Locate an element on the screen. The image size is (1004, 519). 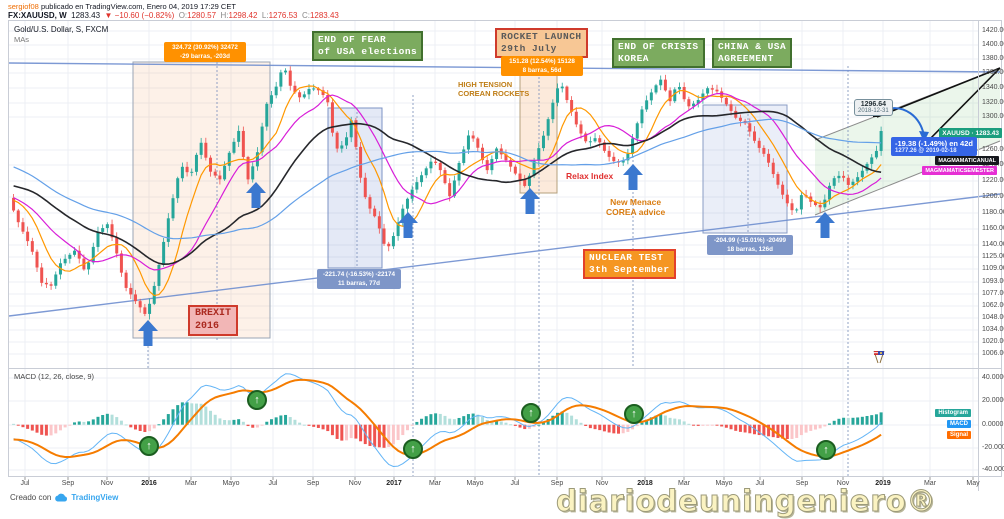
watermark: diariodeuningeniero® is located at coordinates (746, 501).